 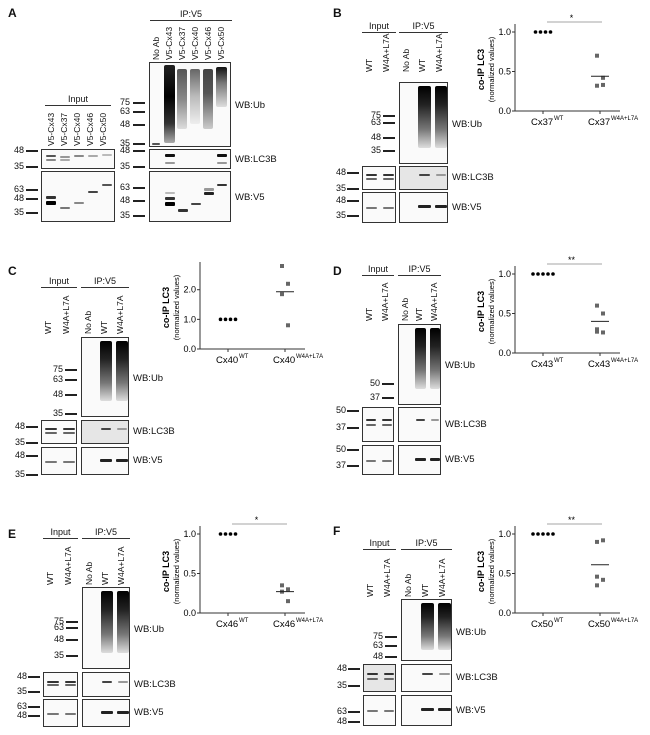 What do you see at coordinates (208, 43) in the screenshot?
I see `lane-label: V5-Cx46` at bounding box center [208, 43].